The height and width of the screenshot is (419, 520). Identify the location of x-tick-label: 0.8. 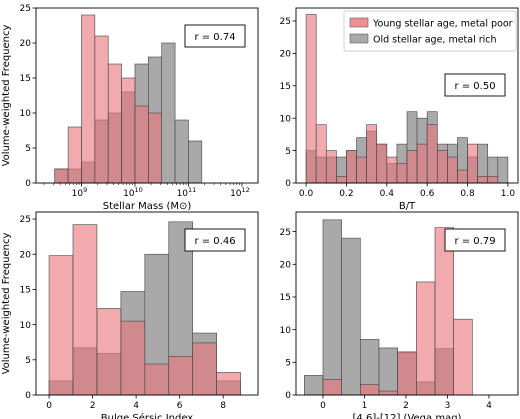
(467, 194).